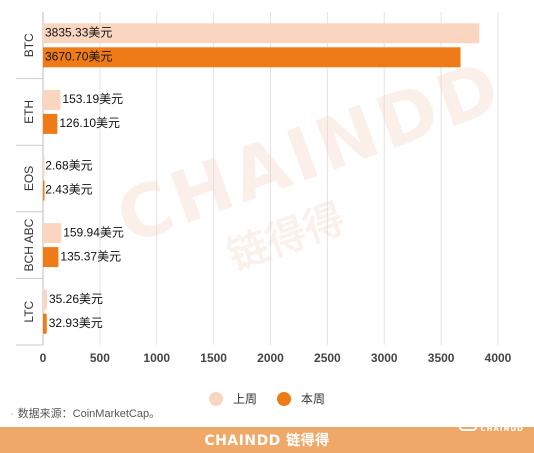 The height and width of the screenshot is (453, 534). I want to click on x-tick-label: 3000, so click(384, 358).